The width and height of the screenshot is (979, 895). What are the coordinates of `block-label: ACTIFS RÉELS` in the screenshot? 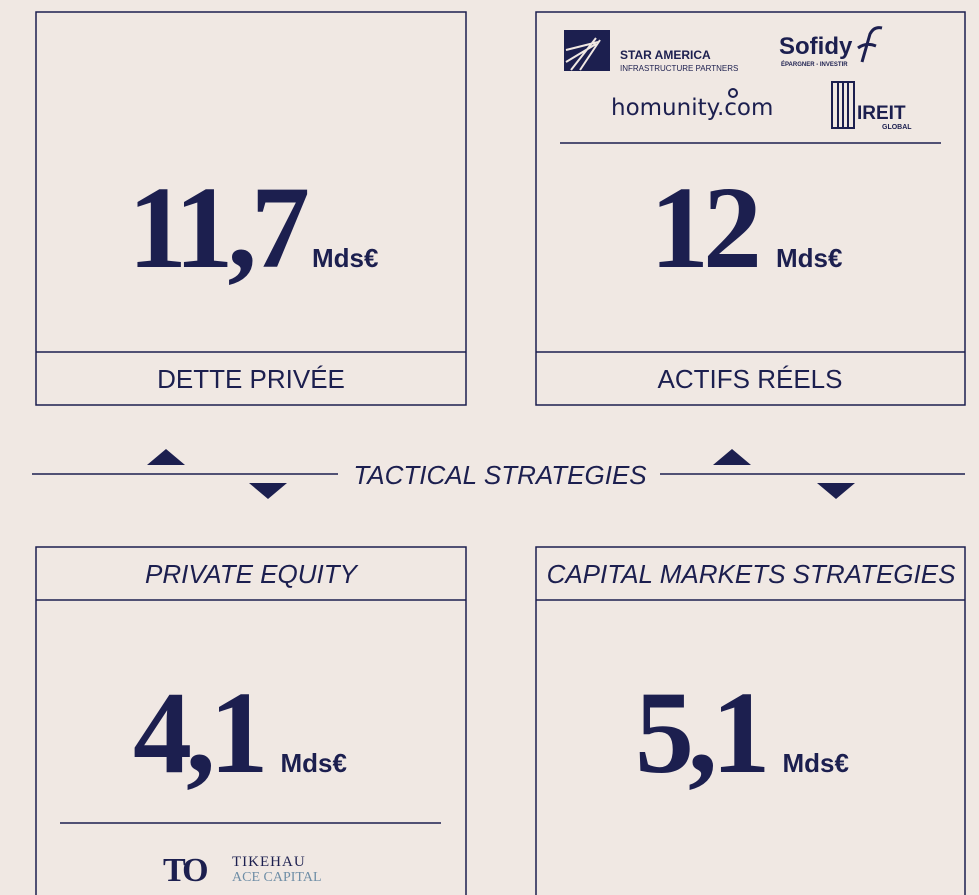 It's located at (750, 379).